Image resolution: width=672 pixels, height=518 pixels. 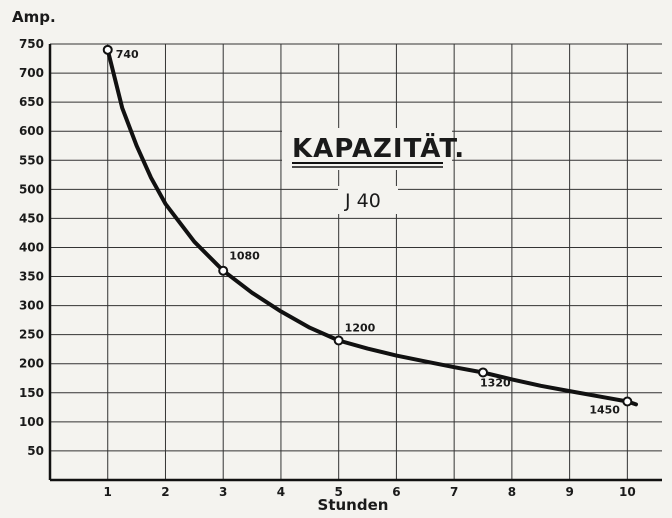 I want to click on data-point-label: 740, so click(x=127, y=54).